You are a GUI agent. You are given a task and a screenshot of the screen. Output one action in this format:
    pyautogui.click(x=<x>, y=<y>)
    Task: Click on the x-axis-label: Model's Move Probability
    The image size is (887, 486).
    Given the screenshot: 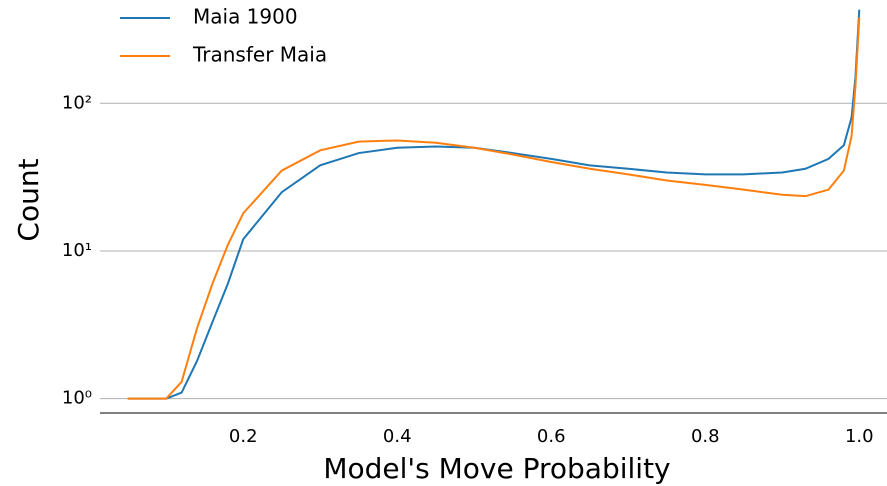 What is the action you would take?
    pyautogui.click(x=496, y=468)
    